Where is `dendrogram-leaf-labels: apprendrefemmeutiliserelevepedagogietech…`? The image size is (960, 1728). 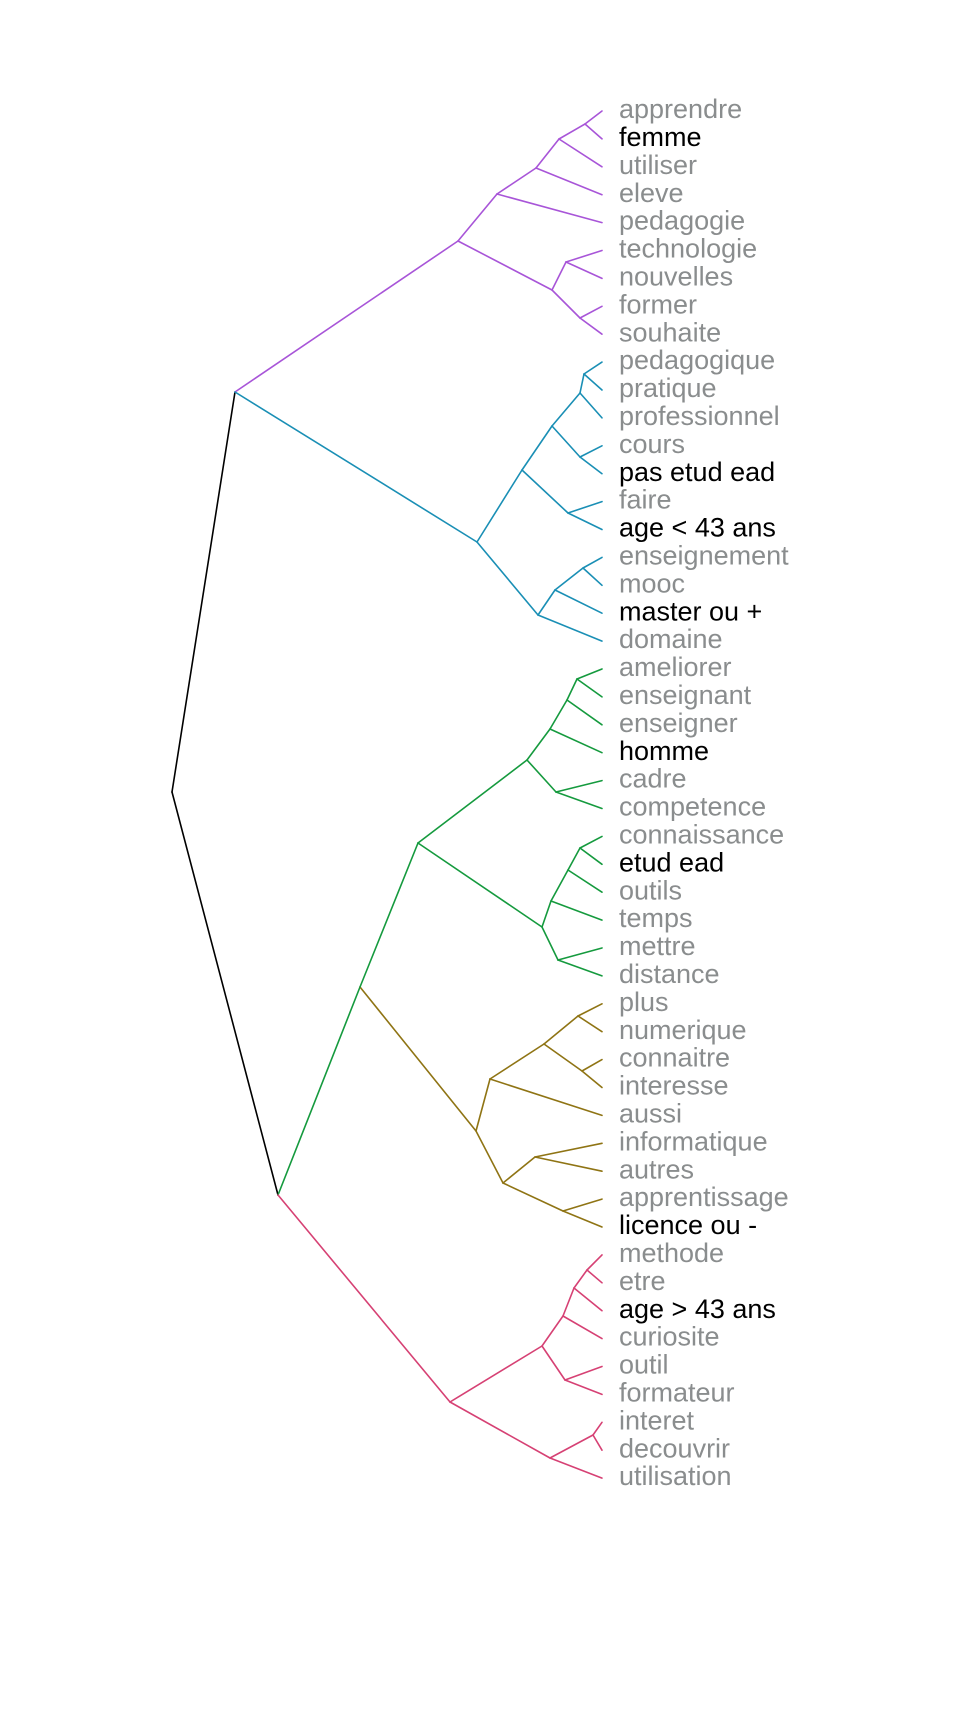
dendrogram-leaf-labels: apprendrefemmeutiliserelevepedagogietech… is located at coordinates (704, 792).